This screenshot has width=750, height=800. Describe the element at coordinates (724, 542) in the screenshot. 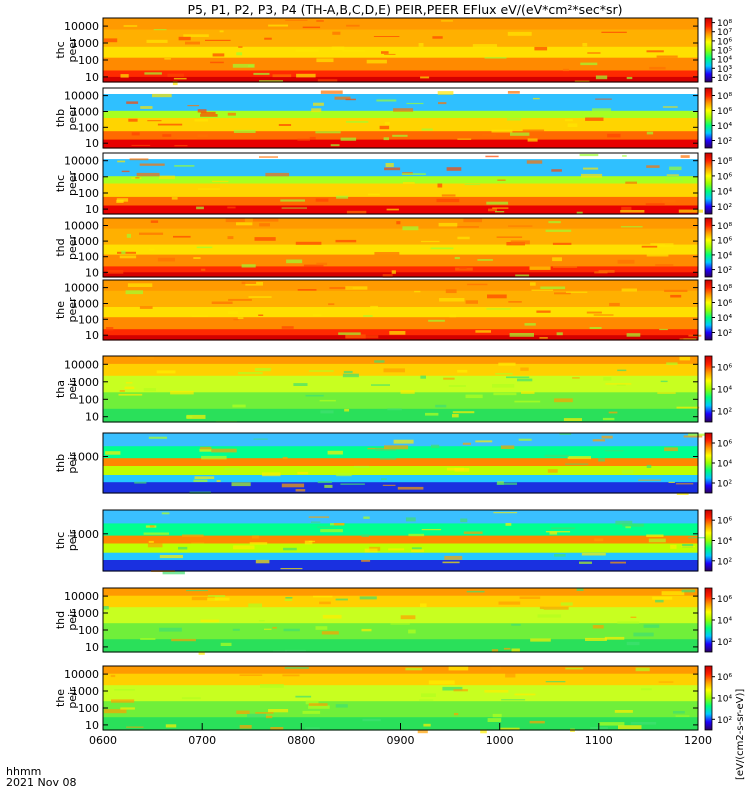

I see `colorbar-tick-label: 10⁴` at that location.